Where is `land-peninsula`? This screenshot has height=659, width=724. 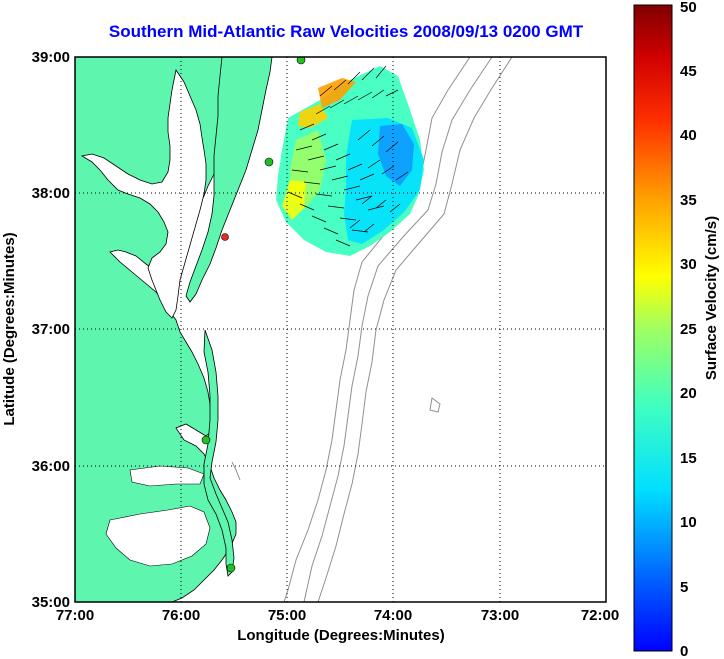 land-peninsula is located at coordinates (229, 180).